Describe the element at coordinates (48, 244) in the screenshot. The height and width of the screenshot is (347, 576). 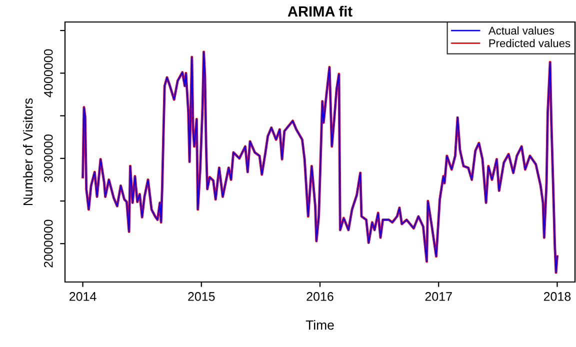
I see `y-tick-label: 2000000` at that location.